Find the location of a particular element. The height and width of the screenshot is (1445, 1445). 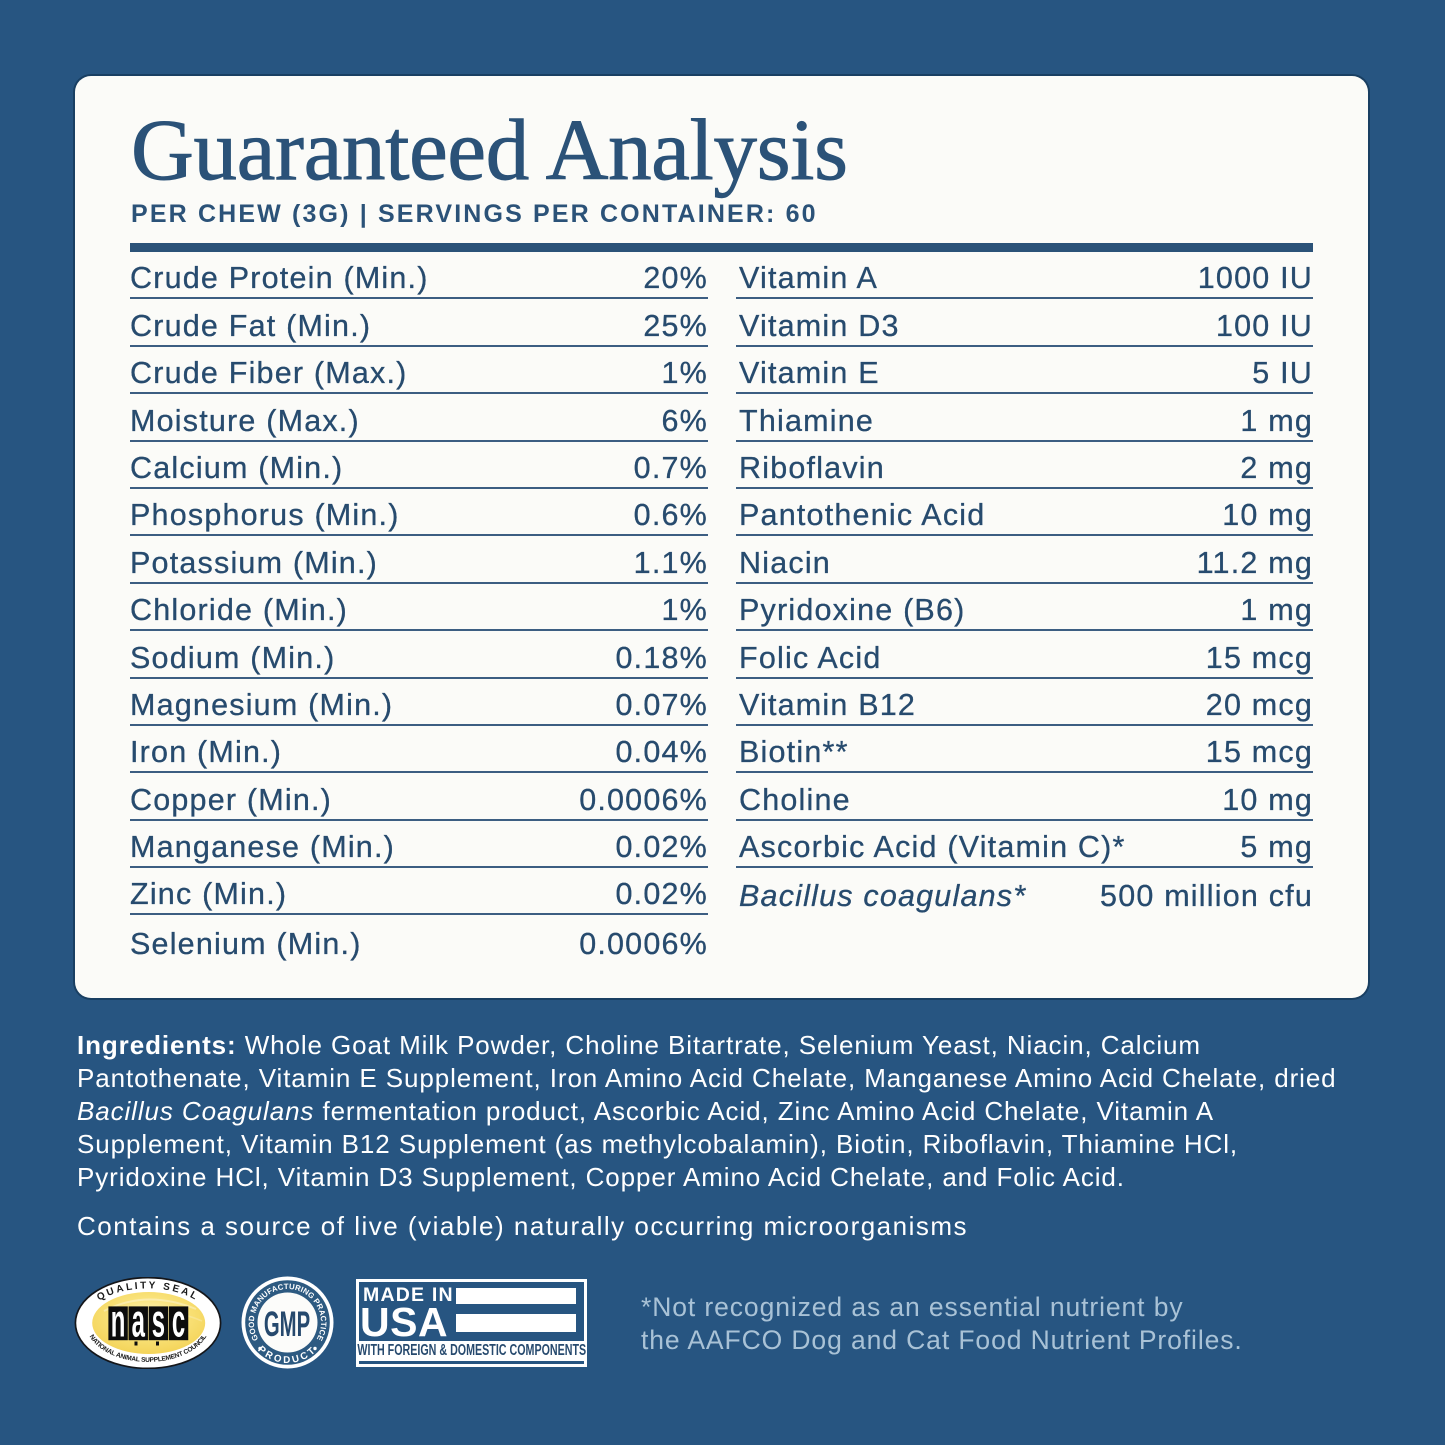

svg-text: c is located at coordinates (178, 1320).